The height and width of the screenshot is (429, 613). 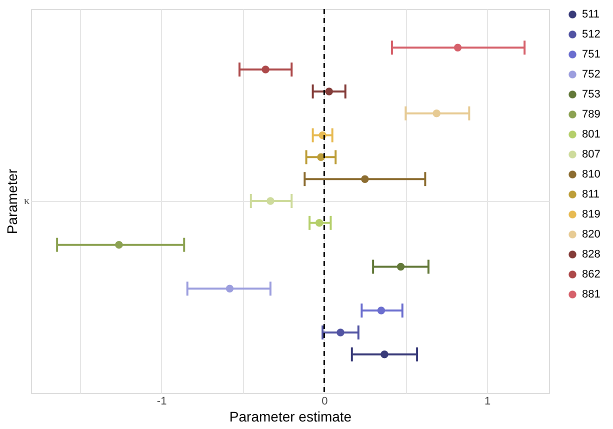 I want to click on legend-label: 752, so click(x=591, y=74).